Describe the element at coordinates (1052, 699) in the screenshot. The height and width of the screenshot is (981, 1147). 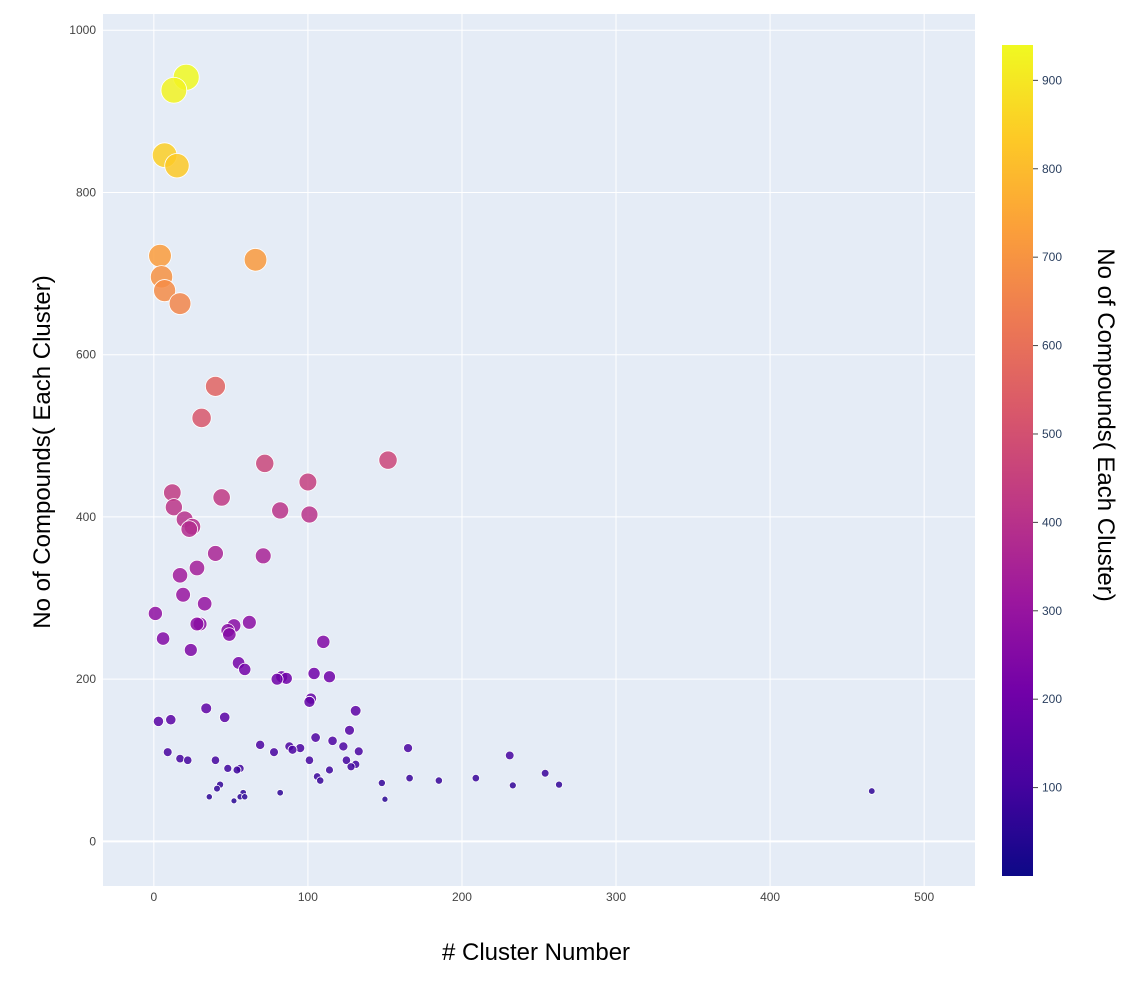
I see `colorbar-tick-label: 200` at that location.